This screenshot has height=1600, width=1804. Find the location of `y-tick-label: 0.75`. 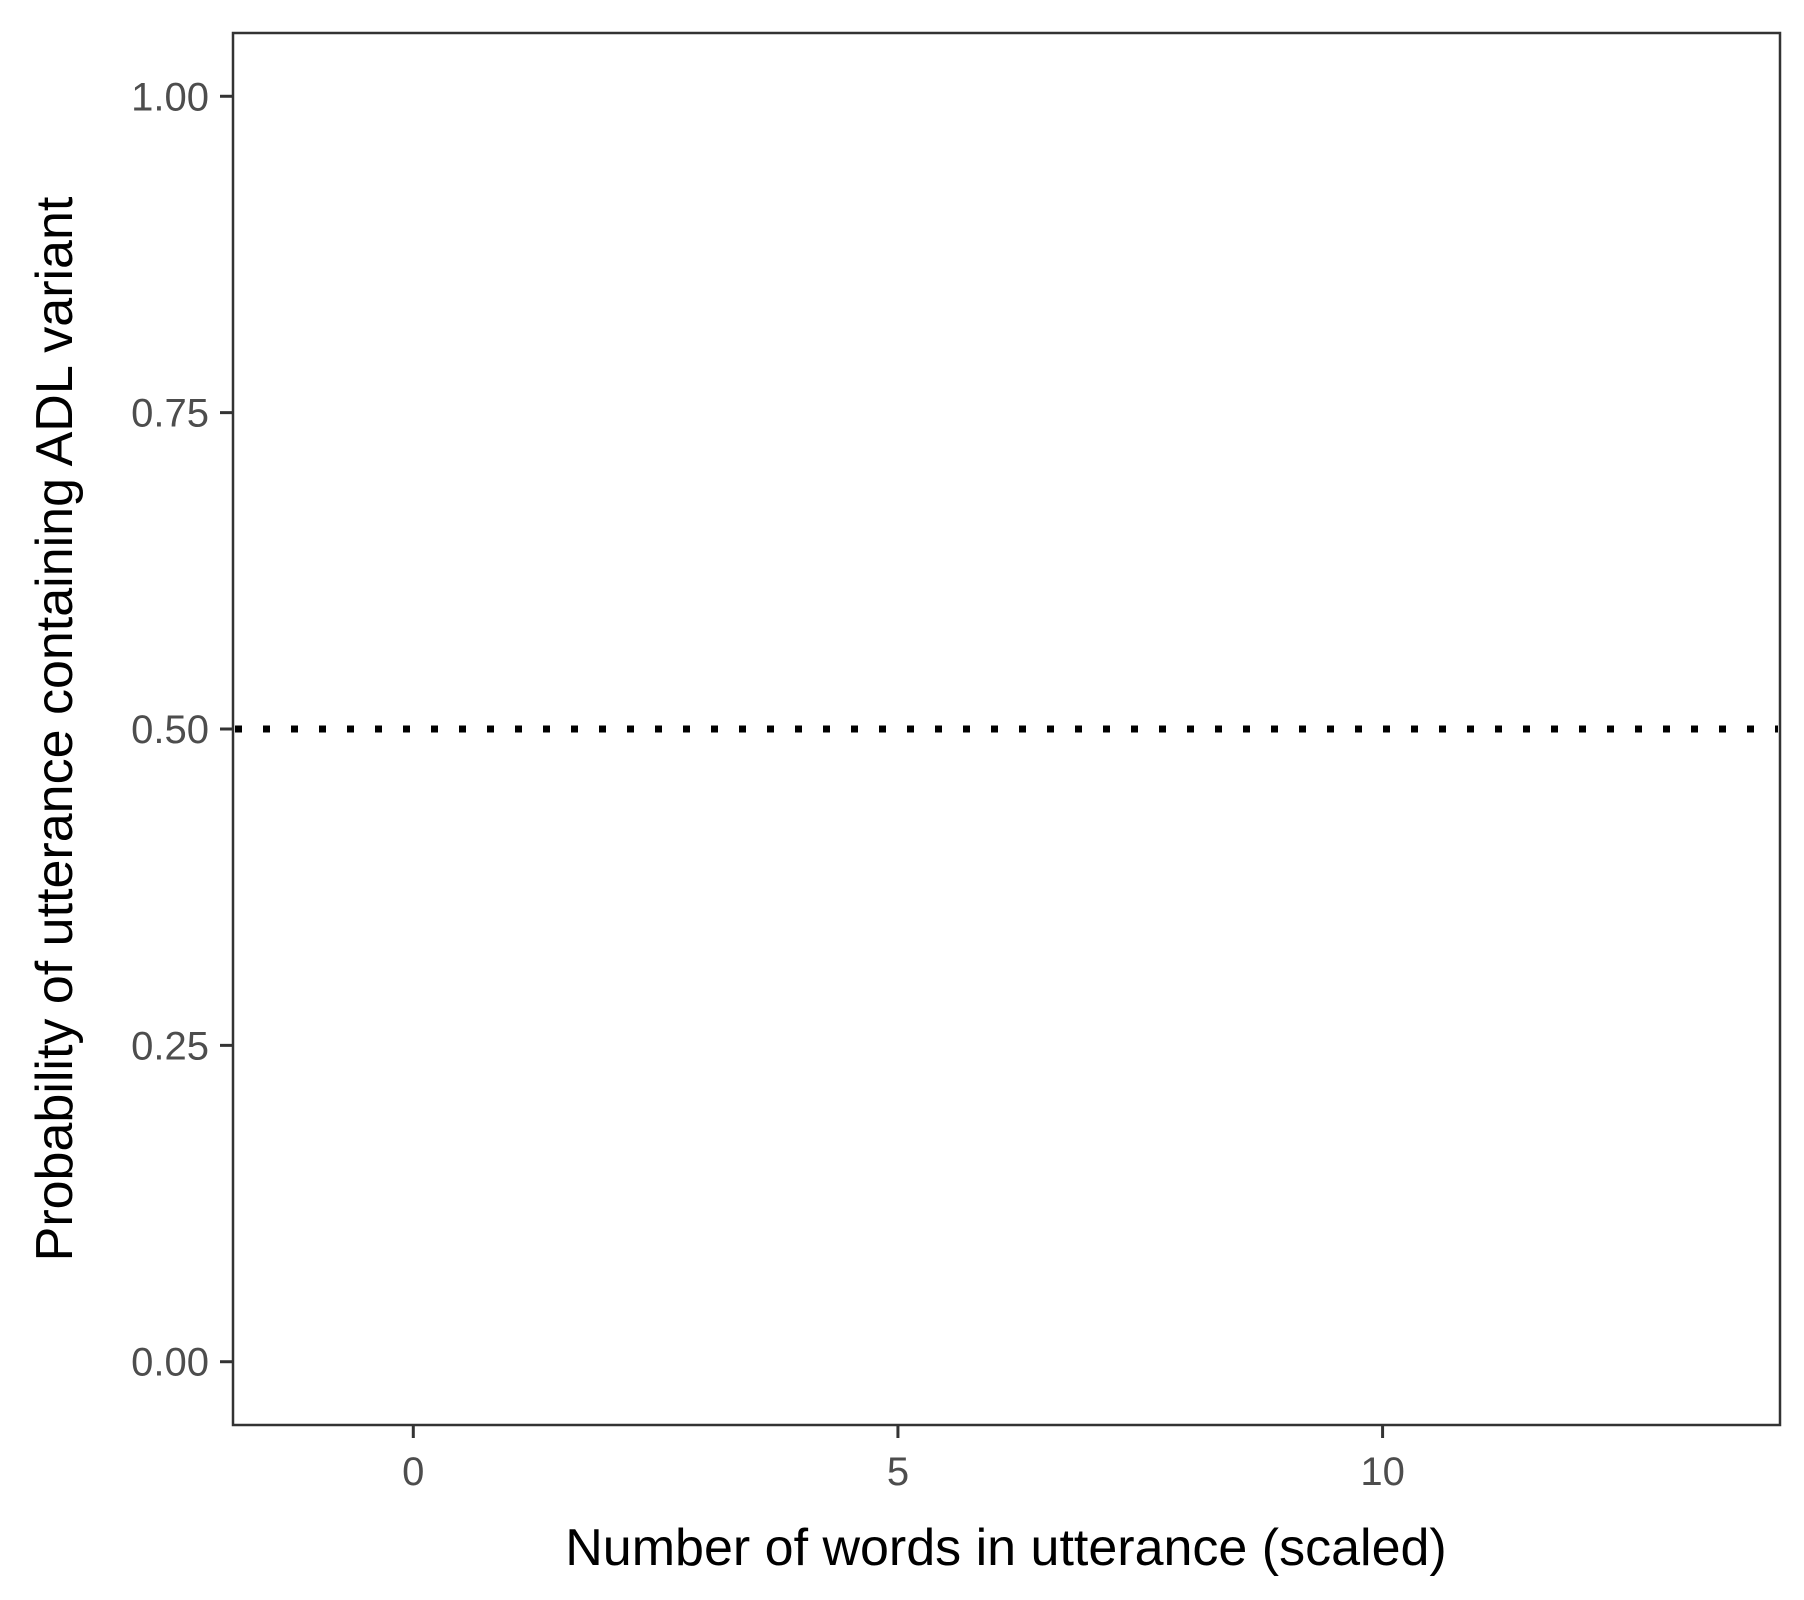

y-tick-label: 0.75 is located at coordinates (170, 414).